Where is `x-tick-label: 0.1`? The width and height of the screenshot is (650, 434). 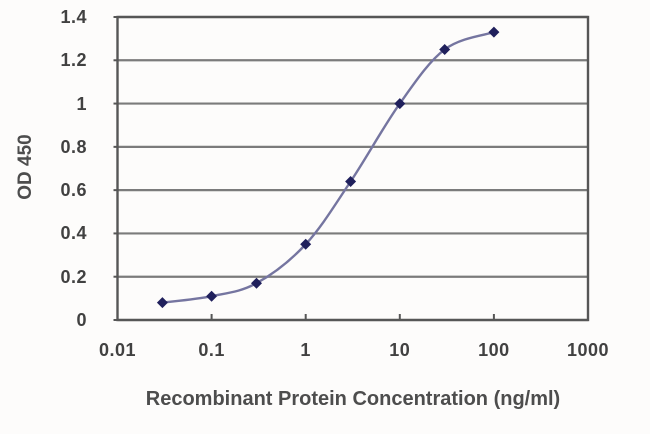
x-tick-label: 0.1 is located at coordinates (211, 350).